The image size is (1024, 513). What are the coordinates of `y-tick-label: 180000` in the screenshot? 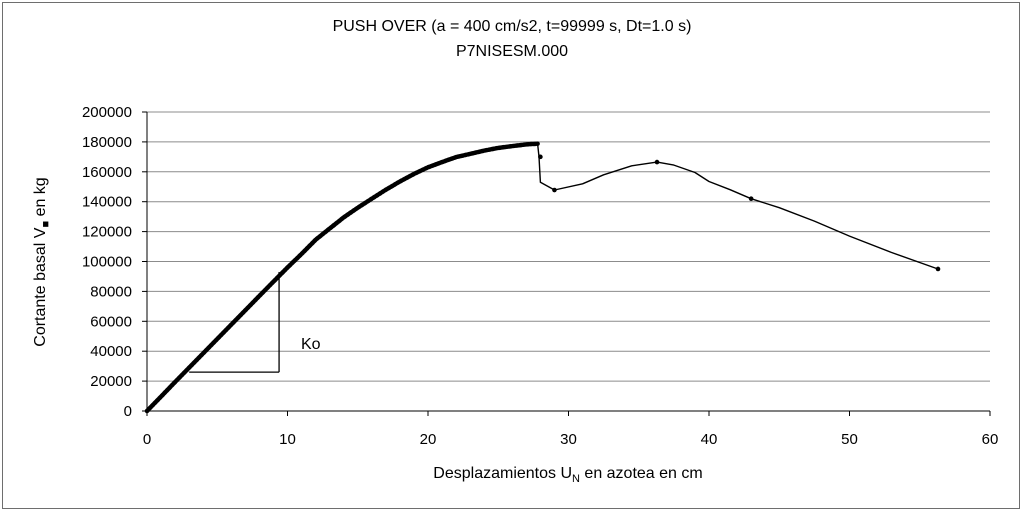 It's located at (107, 142).